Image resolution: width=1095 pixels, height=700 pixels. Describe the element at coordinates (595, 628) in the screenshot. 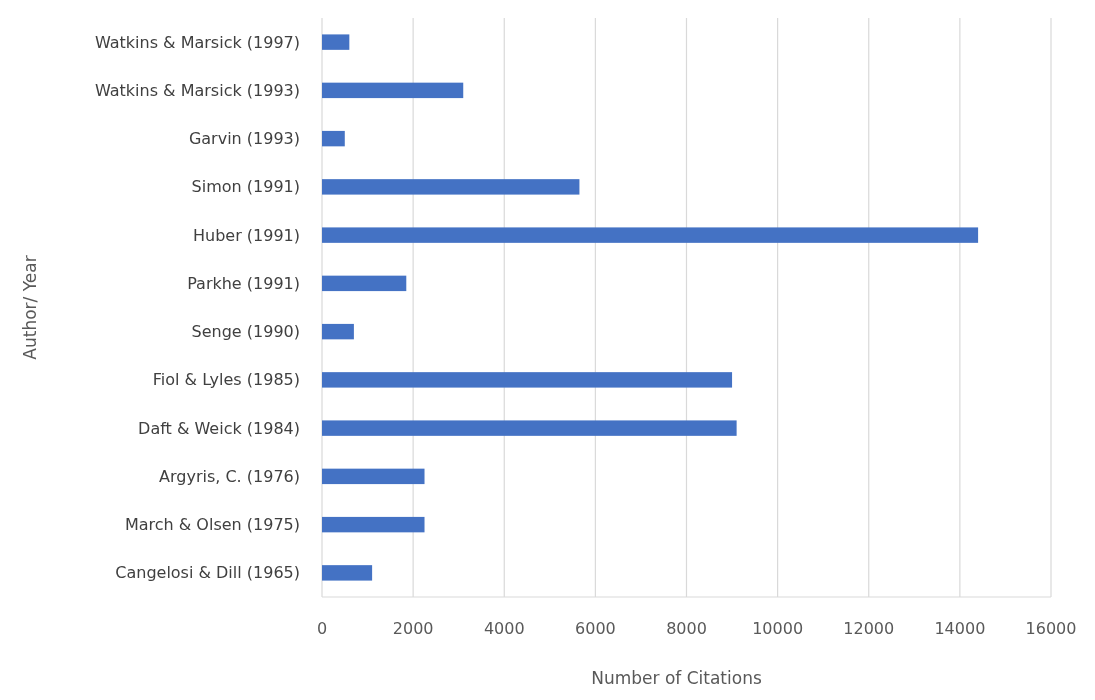

I see `x-tick-label: 6000` at that location.